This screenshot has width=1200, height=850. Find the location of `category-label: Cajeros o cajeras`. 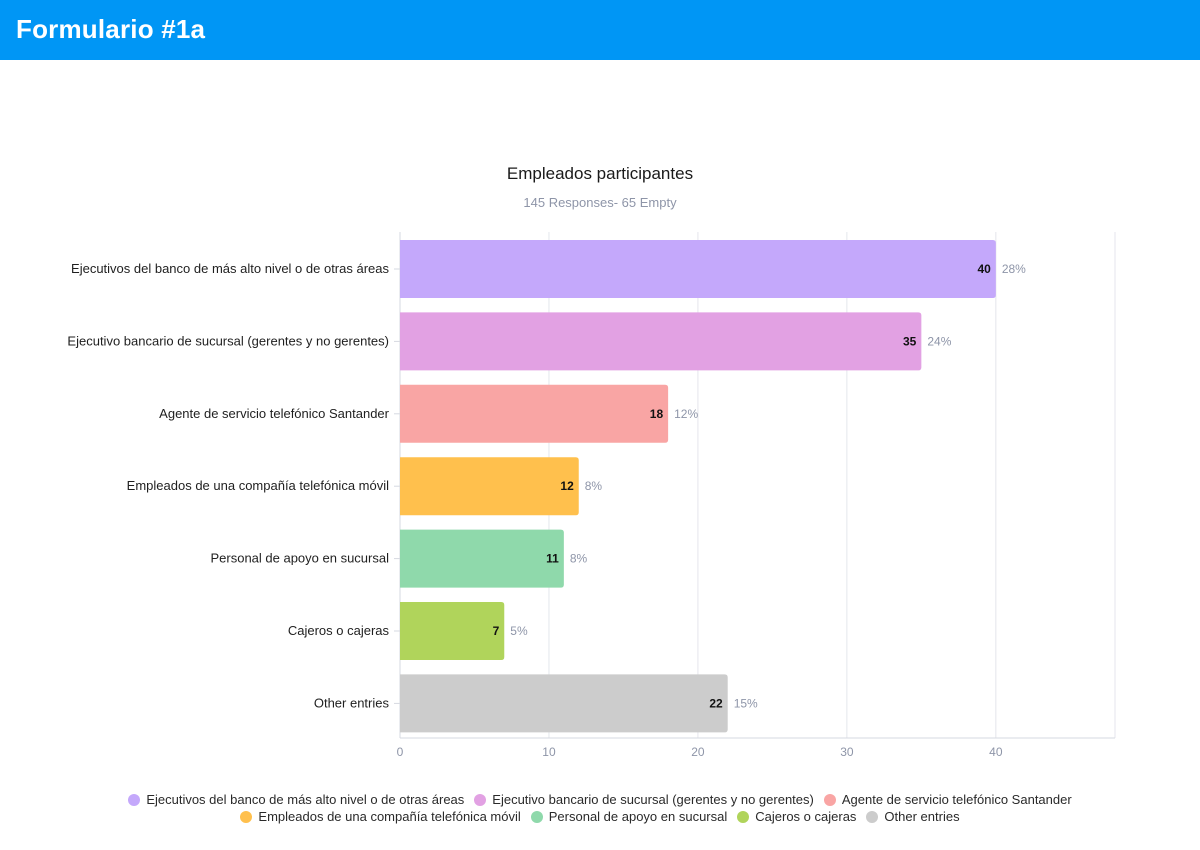

category-label: Cajeros o cajeras is located at coordinates (339, 630).